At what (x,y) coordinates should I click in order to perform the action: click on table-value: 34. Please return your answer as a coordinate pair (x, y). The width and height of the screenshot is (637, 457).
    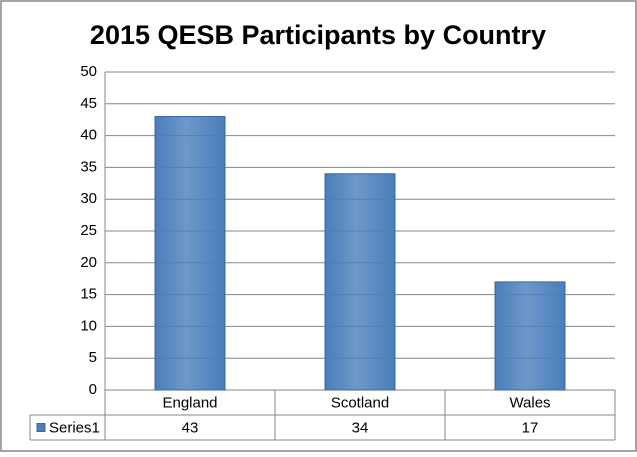
    Looking at the image, I should click on (360, 427).